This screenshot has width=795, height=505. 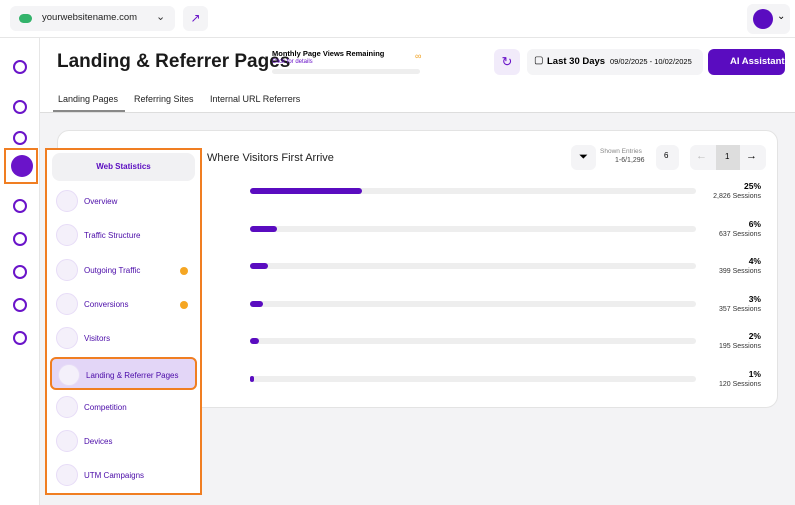 What do you see at coordinates (630, 160) in the screenshot?
I see `entries-range: 1-6/1,296` at bounding box center [630, 160].